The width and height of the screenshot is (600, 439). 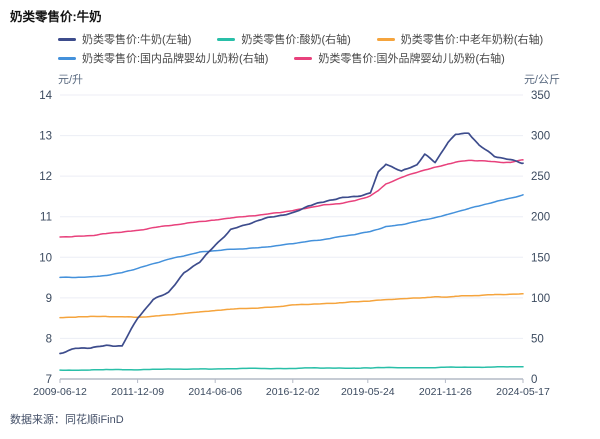 I want to click on legend-row: 奶类零售价:国内品牌婴幼儿奶粉(右轴) 奶类零售价:国外品牌婴幼儿奶粉(右轴), so click(x=300, y=58).